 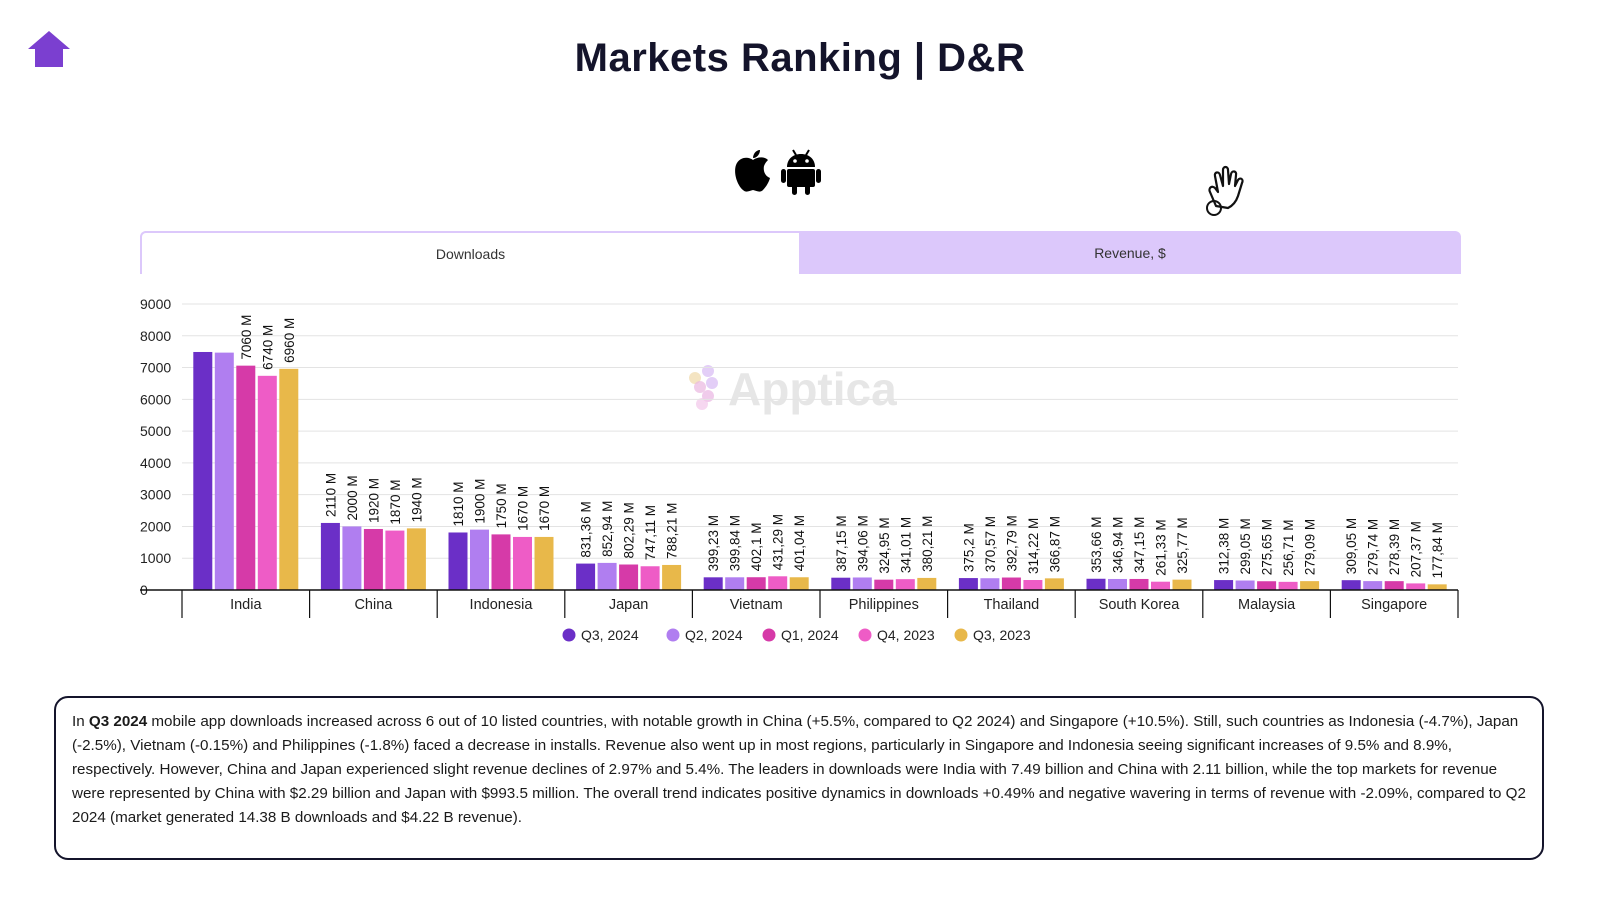 What do you see at coordinates (155, 495) in the screenshot?
I see `y-tick-label: 3000` at bounding box center [155, 495].